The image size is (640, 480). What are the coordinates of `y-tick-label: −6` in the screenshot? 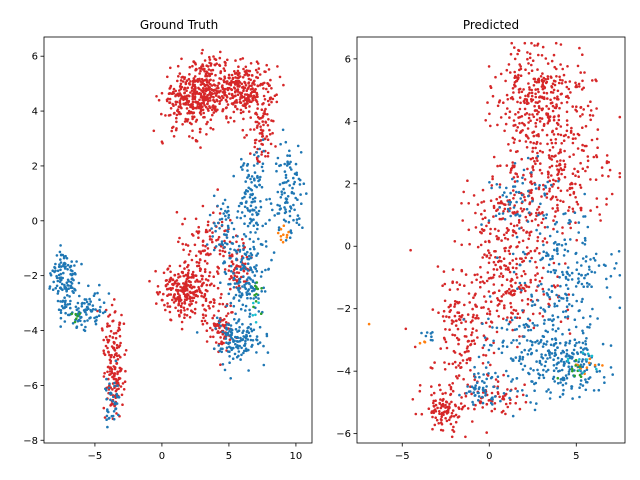 It's located at (343, 434).